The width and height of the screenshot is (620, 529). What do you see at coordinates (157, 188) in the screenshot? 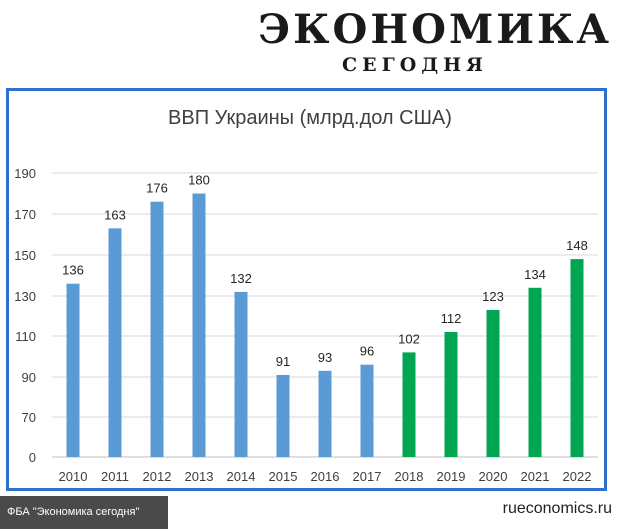
I see `value-label-2012: 176` at bounding box center [157, 188].